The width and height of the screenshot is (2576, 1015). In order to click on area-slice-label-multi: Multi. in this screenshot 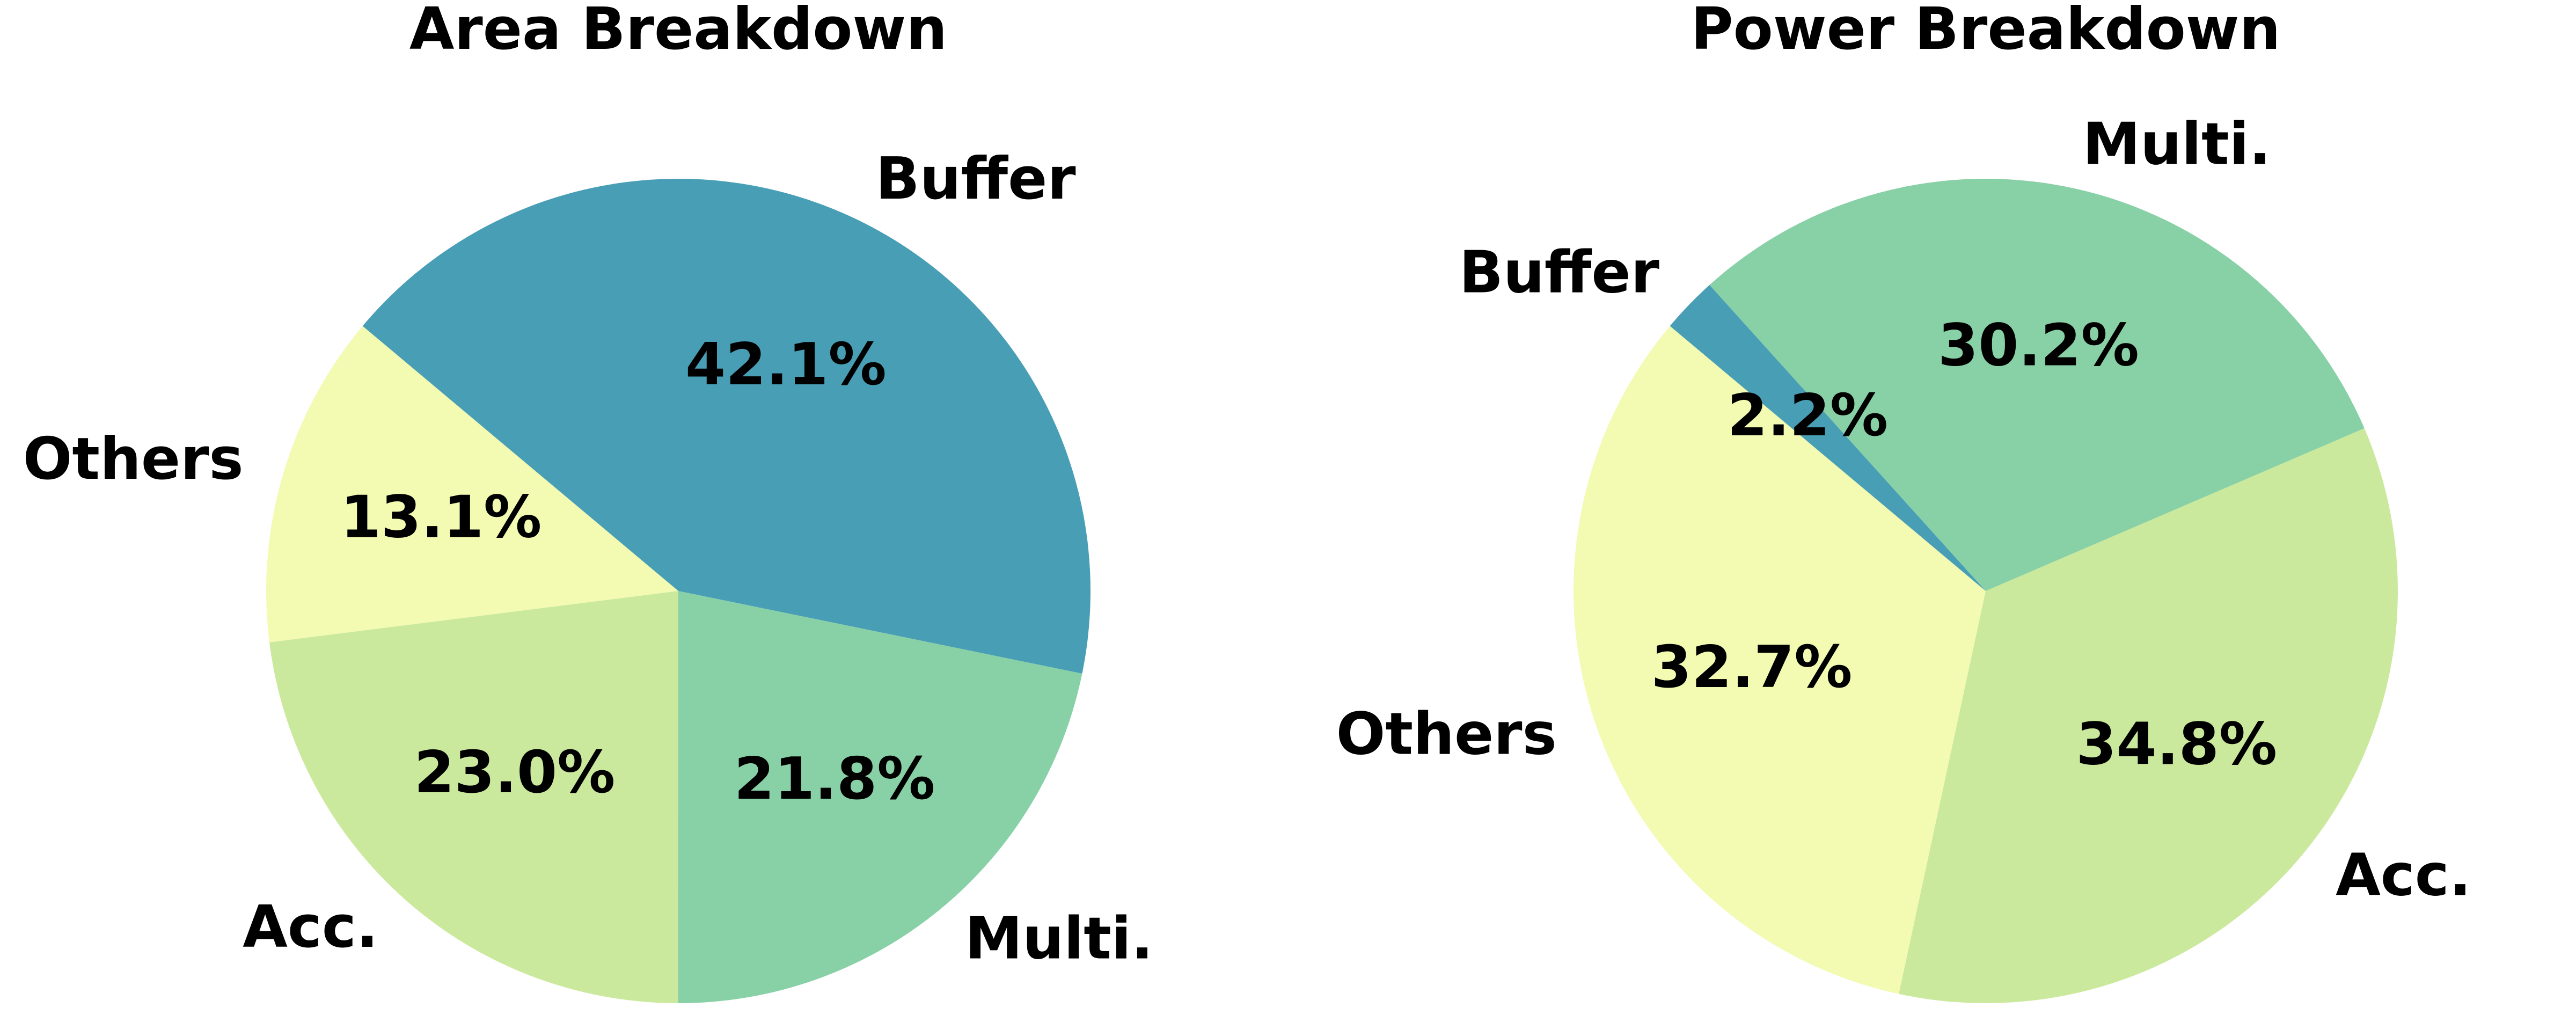, I will do `click(1059, 938)`.